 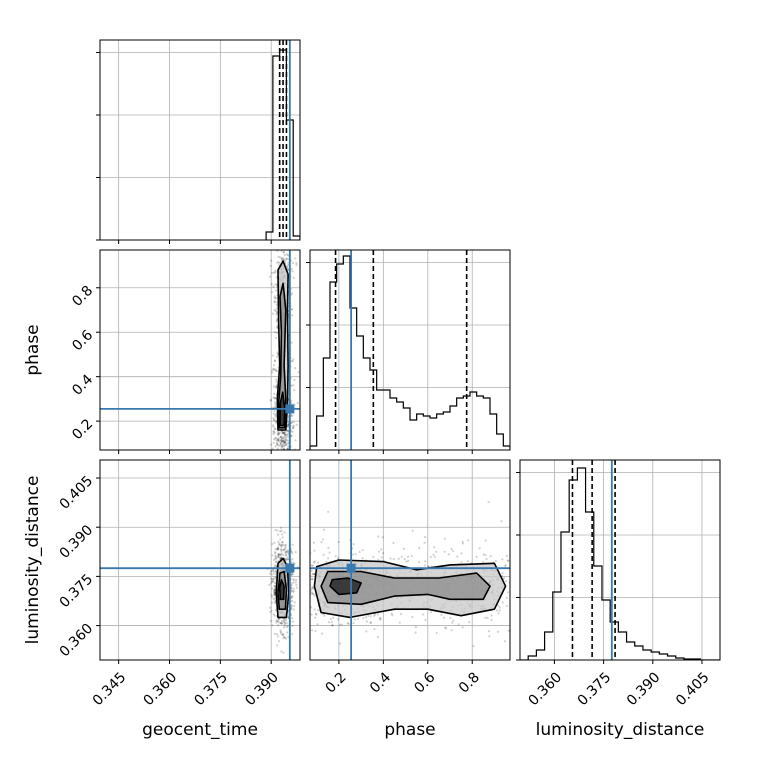 I want to click on panel-frame, so click(x=200, y=350).